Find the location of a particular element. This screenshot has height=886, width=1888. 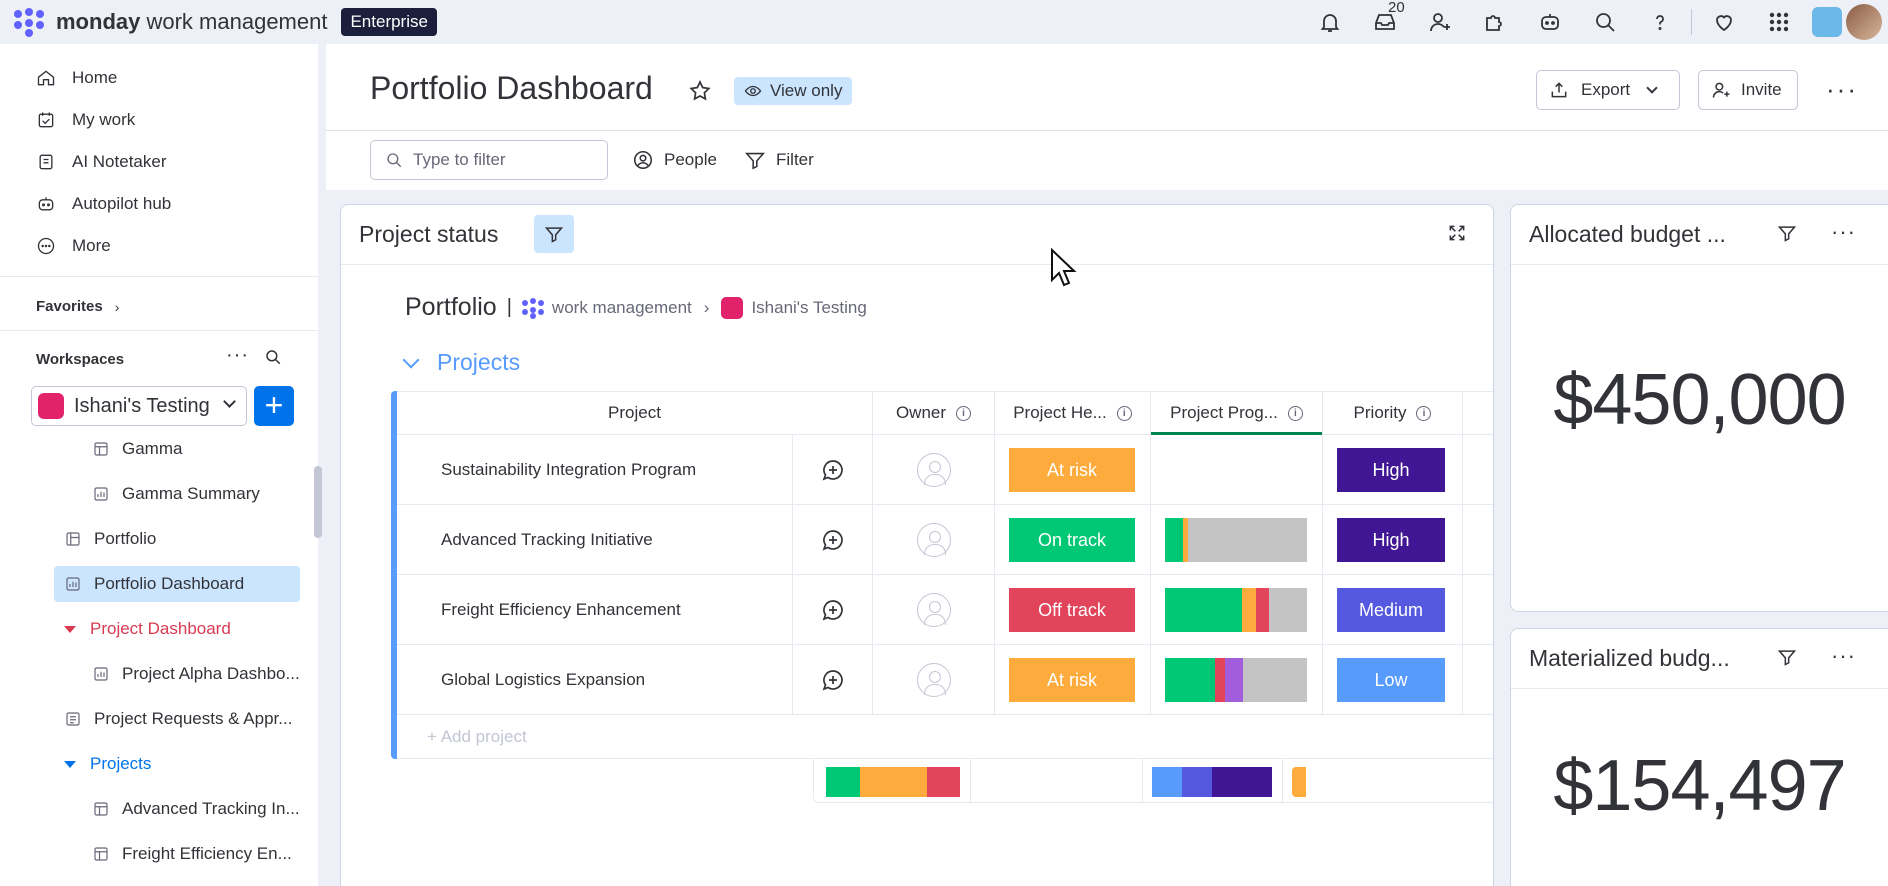

favorite-star-button is located at coordinates (700, 93).